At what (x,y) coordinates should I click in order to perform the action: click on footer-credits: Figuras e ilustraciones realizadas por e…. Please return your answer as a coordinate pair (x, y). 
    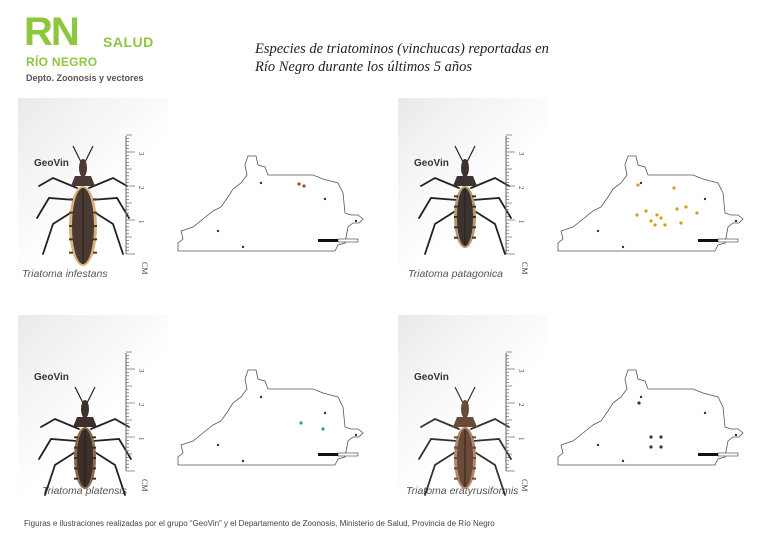
    Looking at the image, I should click on (259, 523).